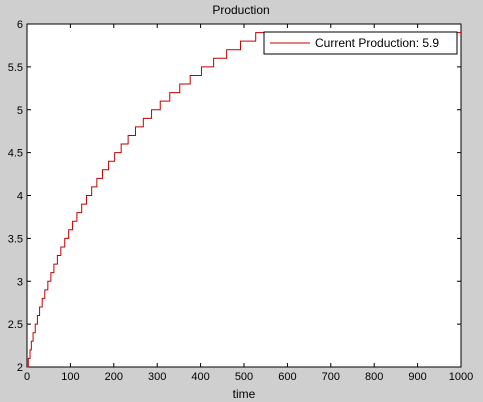 This screenshot has width=483, height=402. What do you see at coordinates (15, 325) in the screenshot?
I see `y-tick-label: 2.5` at bounding box center [15, 325].